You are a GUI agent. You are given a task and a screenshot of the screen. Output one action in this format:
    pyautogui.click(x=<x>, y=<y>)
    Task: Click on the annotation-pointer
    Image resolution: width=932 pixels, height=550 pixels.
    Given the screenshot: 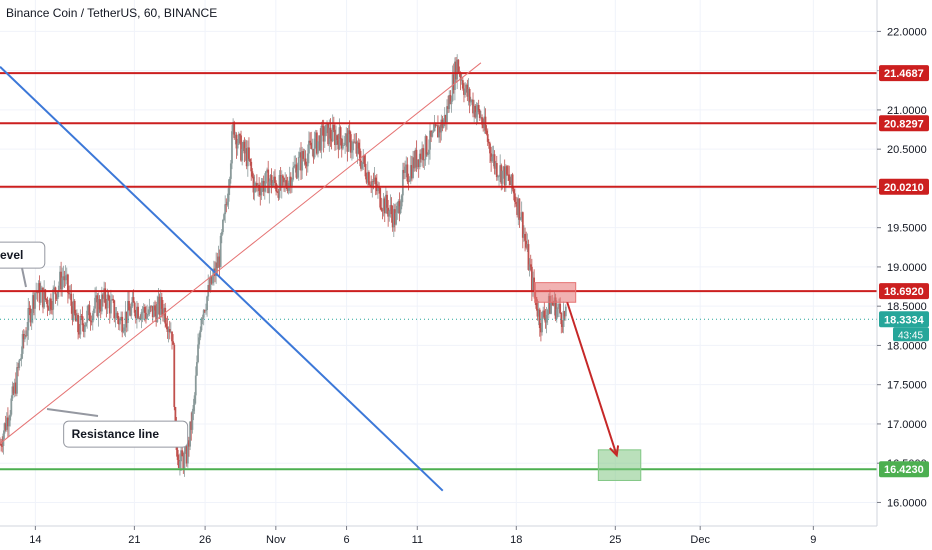 What is the action you would take?
    pyautogui.click(x=24, y=277)
    